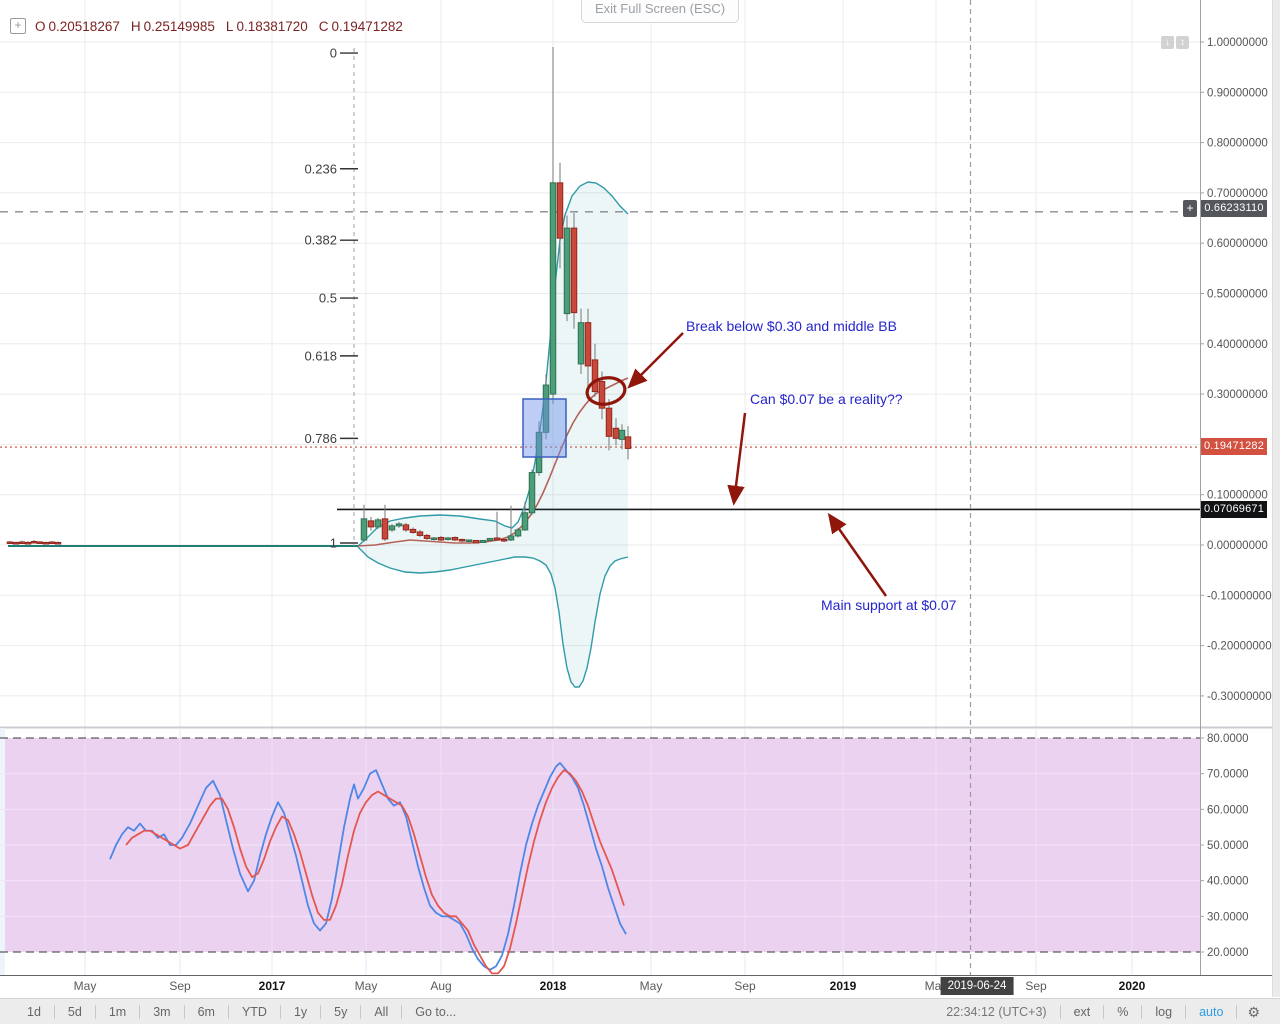  I want to click on price-tick-label: 0.30000000, so click(1237, 395).